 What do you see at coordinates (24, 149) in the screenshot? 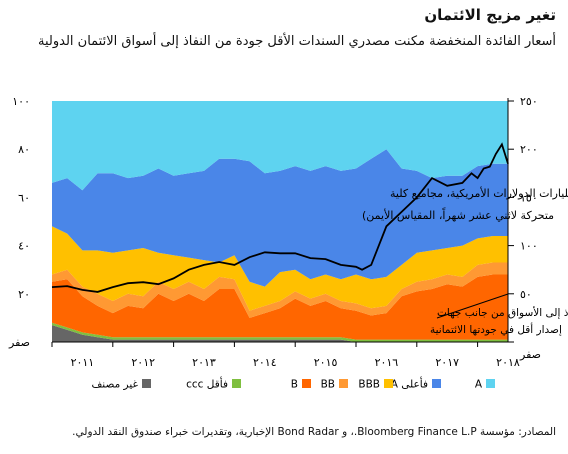
I see `left-tick-label: ٨٠` at bounding box center [24, 149].